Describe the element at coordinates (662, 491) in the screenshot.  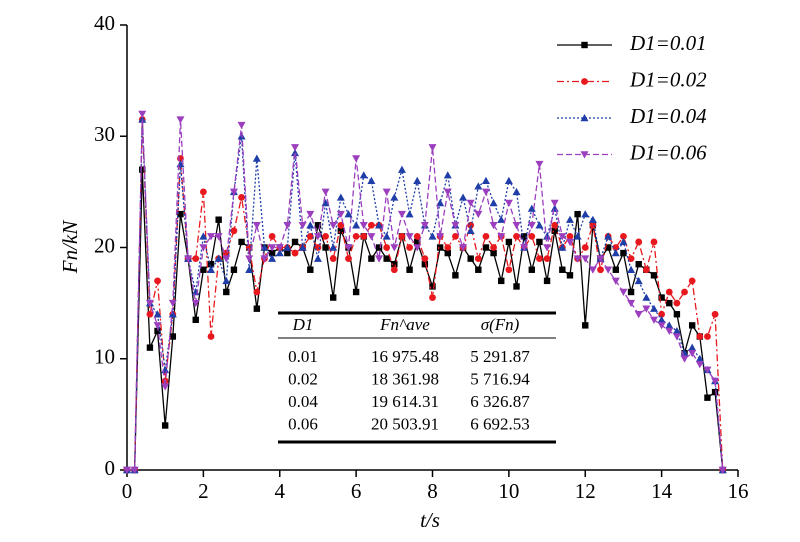
I see `x-tick-label: 14` at that location.